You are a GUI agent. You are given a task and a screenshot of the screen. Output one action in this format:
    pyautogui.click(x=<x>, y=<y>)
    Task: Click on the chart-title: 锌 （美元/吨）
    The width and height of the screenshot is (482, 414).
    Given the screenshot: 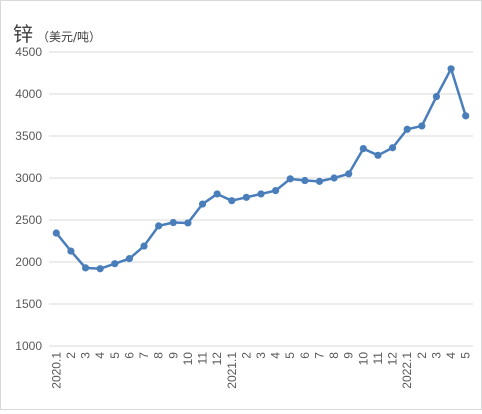 What is the action you would take?
    pyautogui.click(x=57, y=32)
    